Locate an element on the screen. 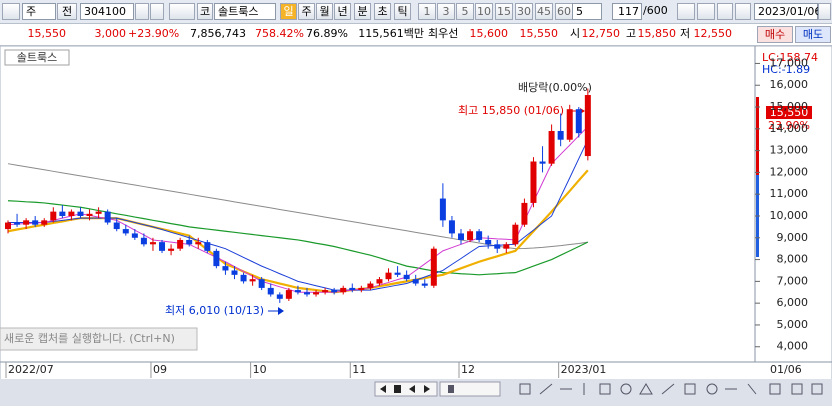 The width and height of the screenshot is (832, 406). tooltip-box is located at coordinates (99, 339).